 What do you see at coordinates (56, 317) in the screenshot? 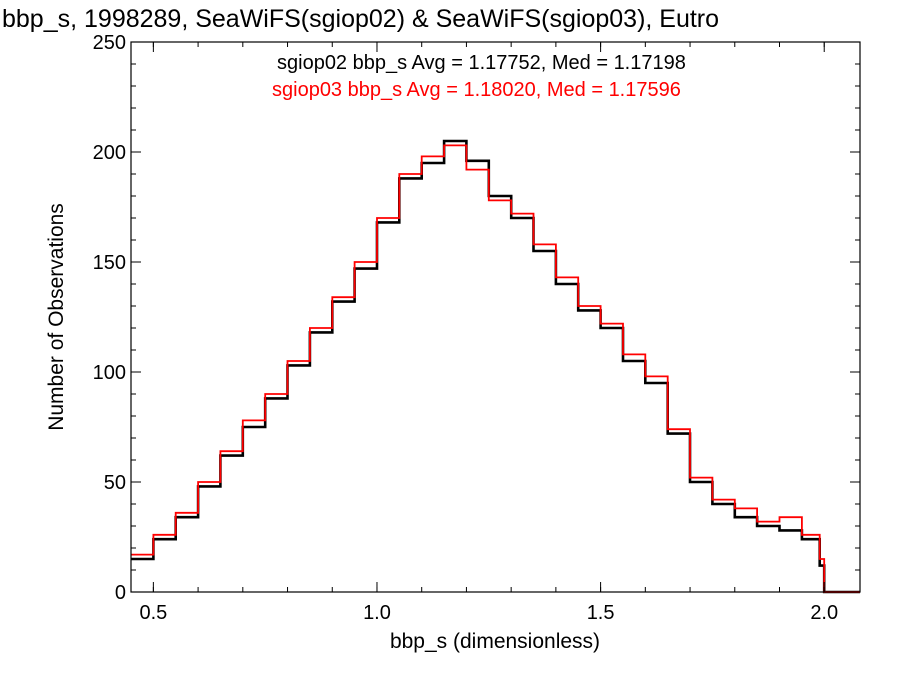
I see `y-axis-label: Number of Observations` at bounding box center [56, 317].